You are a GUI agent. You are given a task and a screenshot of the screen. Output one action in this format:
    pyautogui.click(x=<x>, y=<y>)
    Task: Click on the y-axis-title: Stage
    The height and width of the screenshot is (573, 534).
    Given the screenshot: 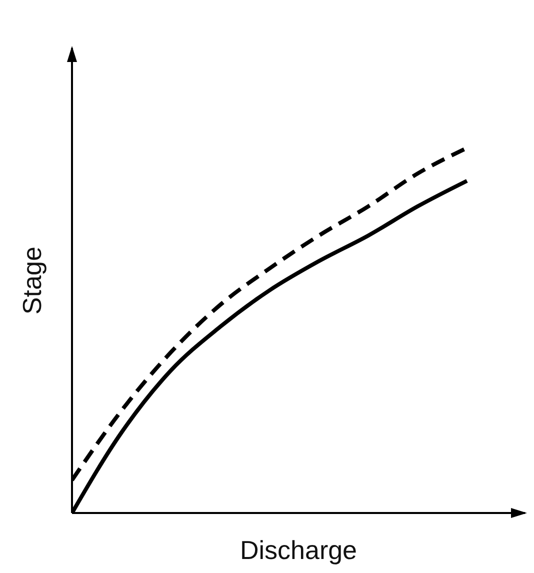 What is the action you would take?
    pyautogui.click(x=32, y=280)
    